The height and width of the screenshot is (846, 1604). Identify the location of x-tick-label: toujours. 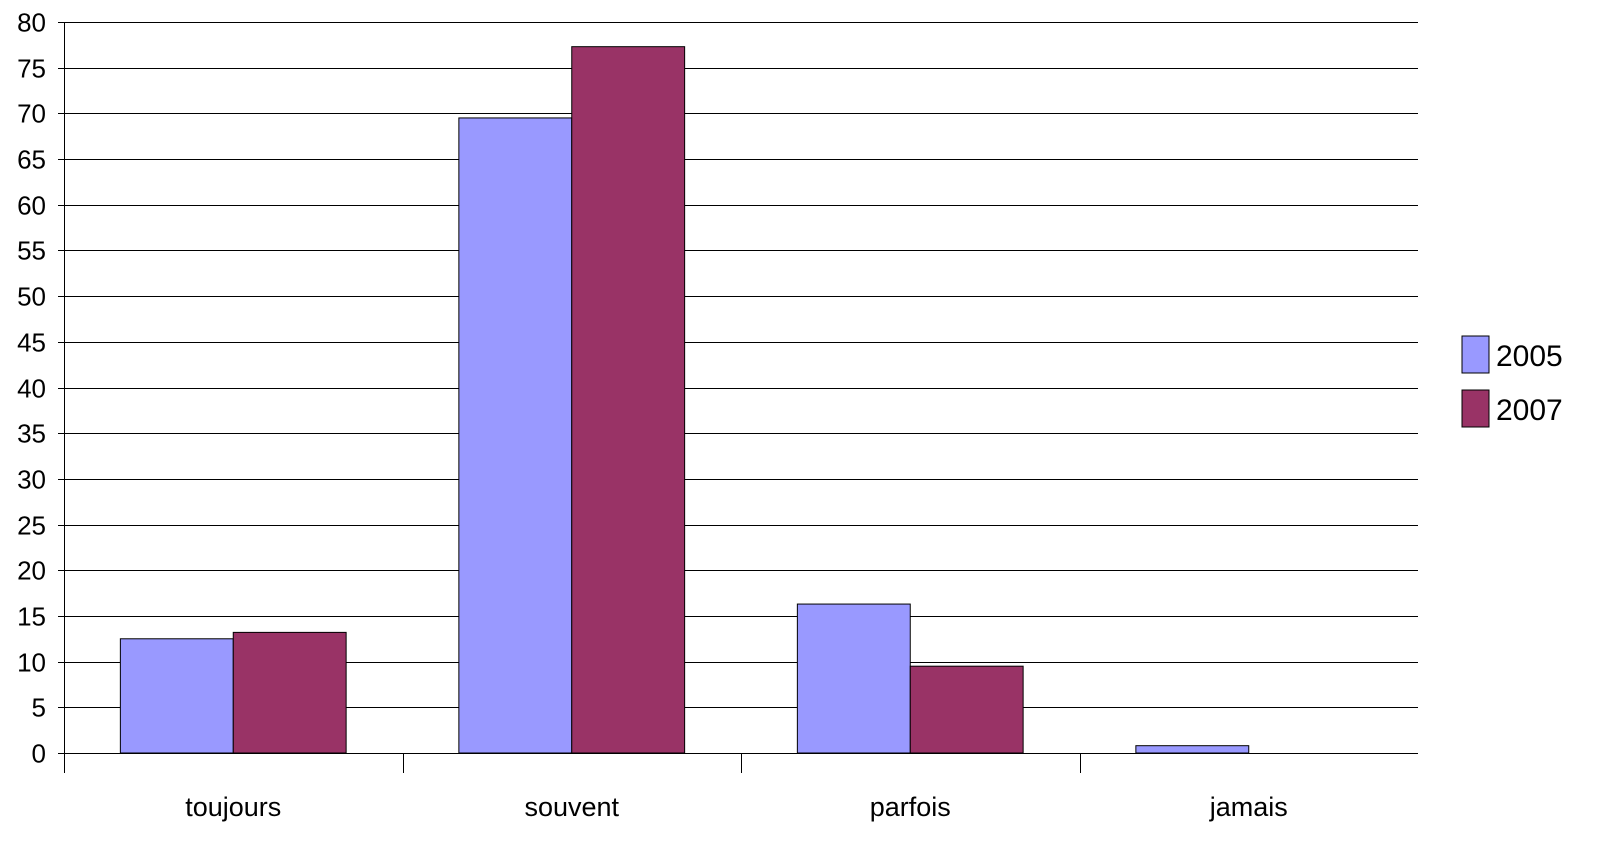
(233, 807).